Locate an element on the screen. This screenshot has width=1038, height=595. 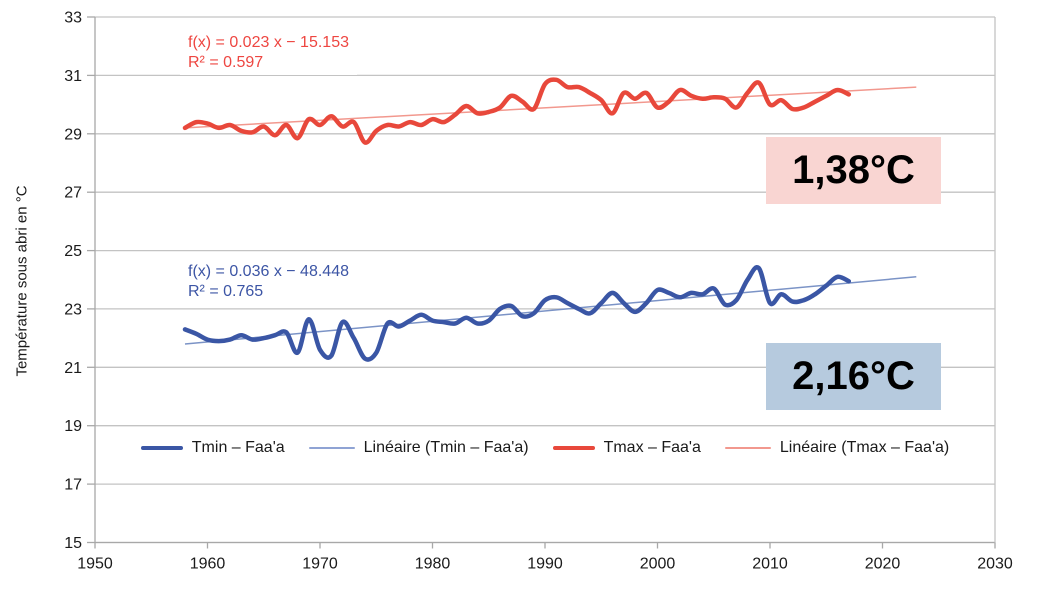
tmax-equation-line: f(x) = 0.023 x − 15.153 is located at coordinates (268, 42).